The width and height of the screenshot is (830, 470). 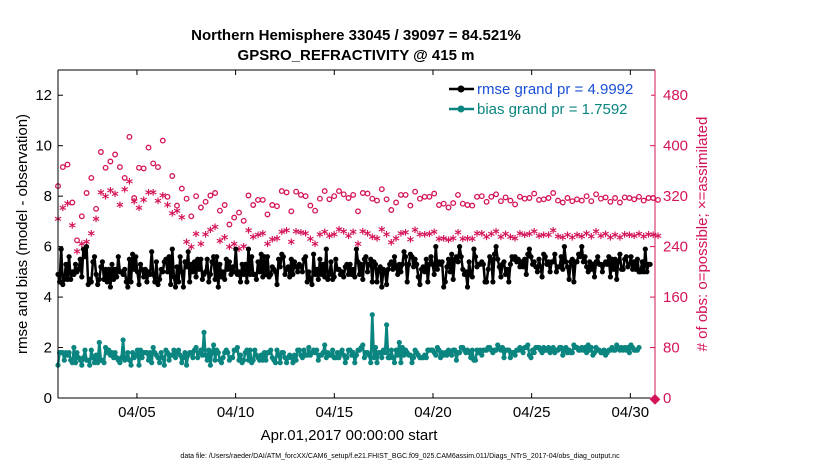 I want to click on right-tick-label: 80, so click(x=671, y=348).